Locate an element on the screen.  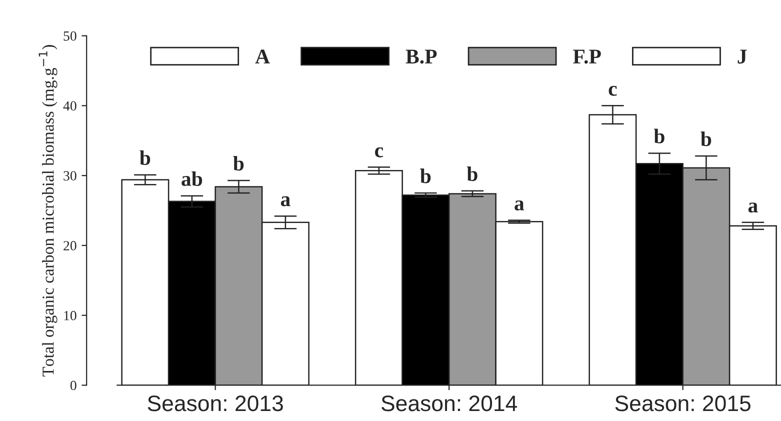
y-tick-label: 50 is located at coordinates (70, 36).